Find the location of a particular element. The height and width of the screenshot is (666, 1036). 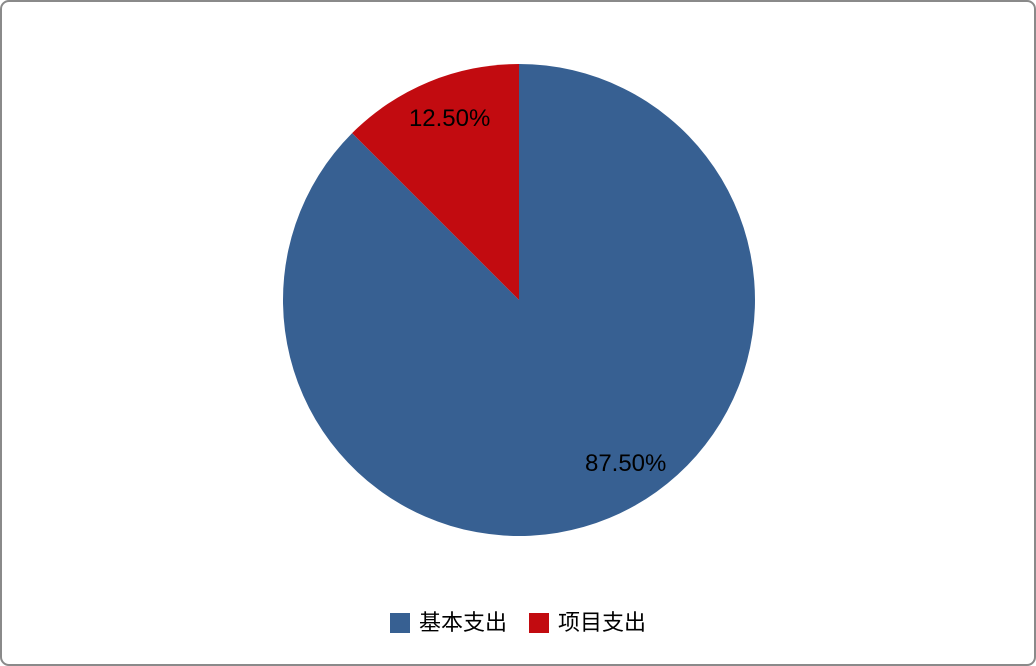

legend: 基本支出 项目支出 is located at coordinates (518, 623).